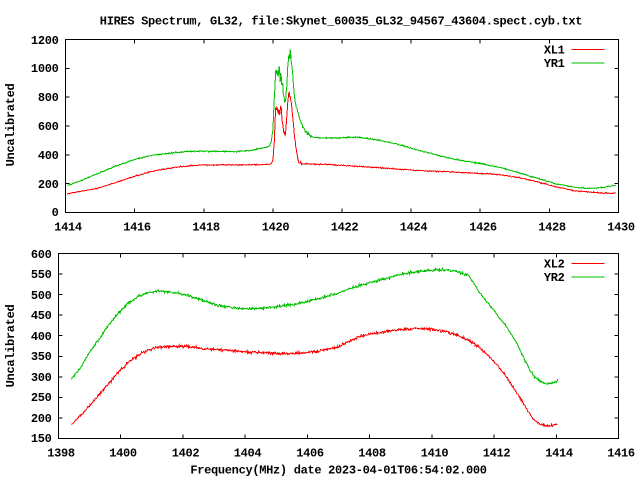 The width and height of the screenshot is (640, 480). What do you see at coordinates (248, 454) in the screenshot?
I see `svg-text: 1404` at bounding box center [248, 454].